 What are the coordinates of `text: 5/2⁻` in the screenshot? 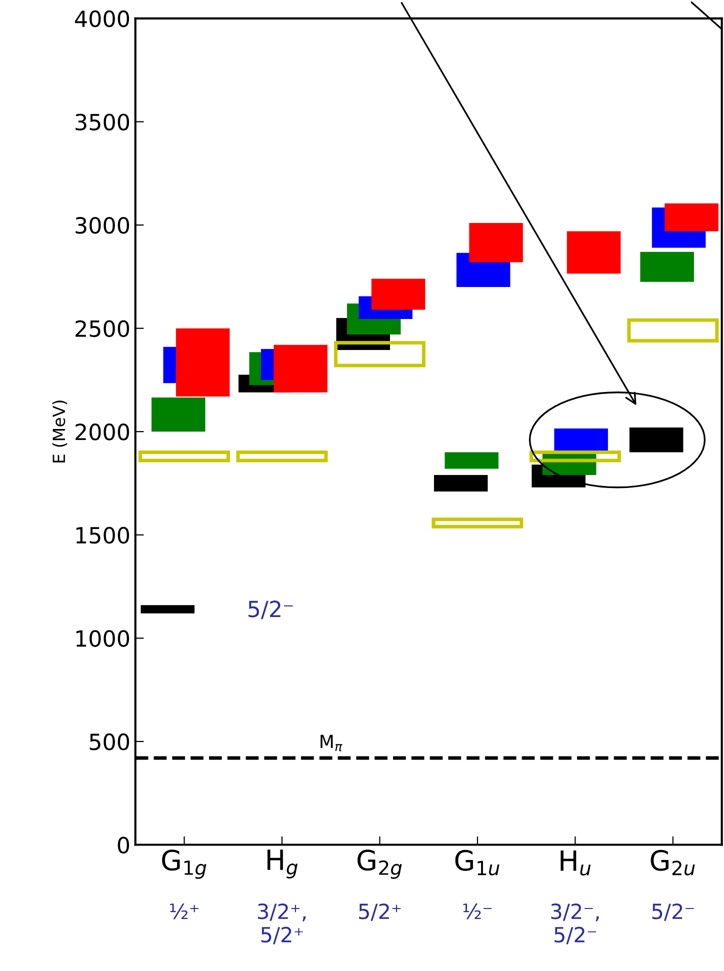 It's located at (673, 912).